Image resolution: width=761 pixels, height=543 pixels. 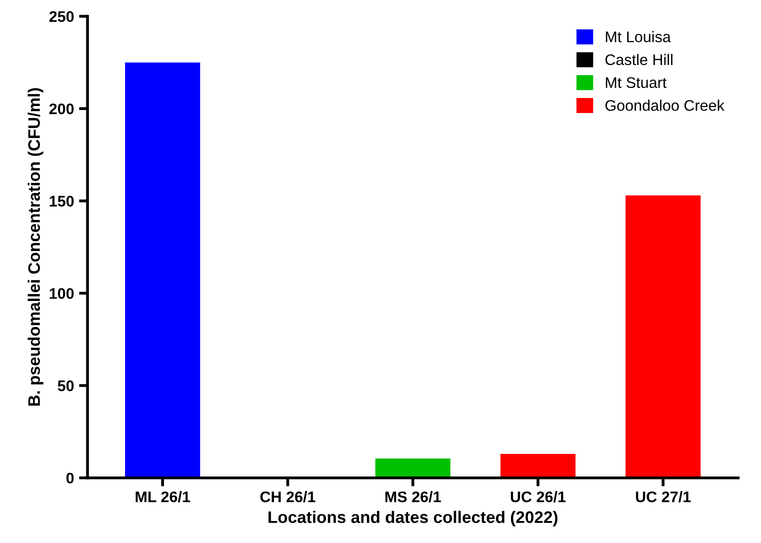 What do you see at coordinates (61, 16) in the screenshot?
I see `y-tick-label: 250` at bounding box center [61, 16].